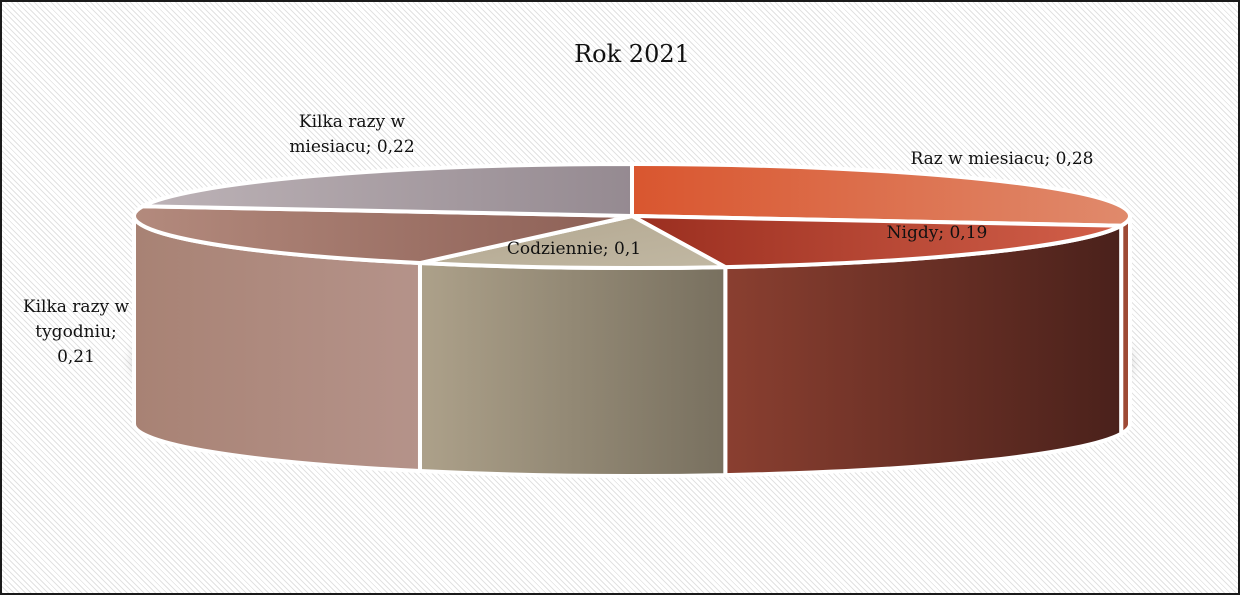  What do you see at coordinates (1001, 159) in the screenshot?
I see `label-raz-w-miesiacu: Raz w miesiacu; 0,28` at bounding box center [1001, 159].